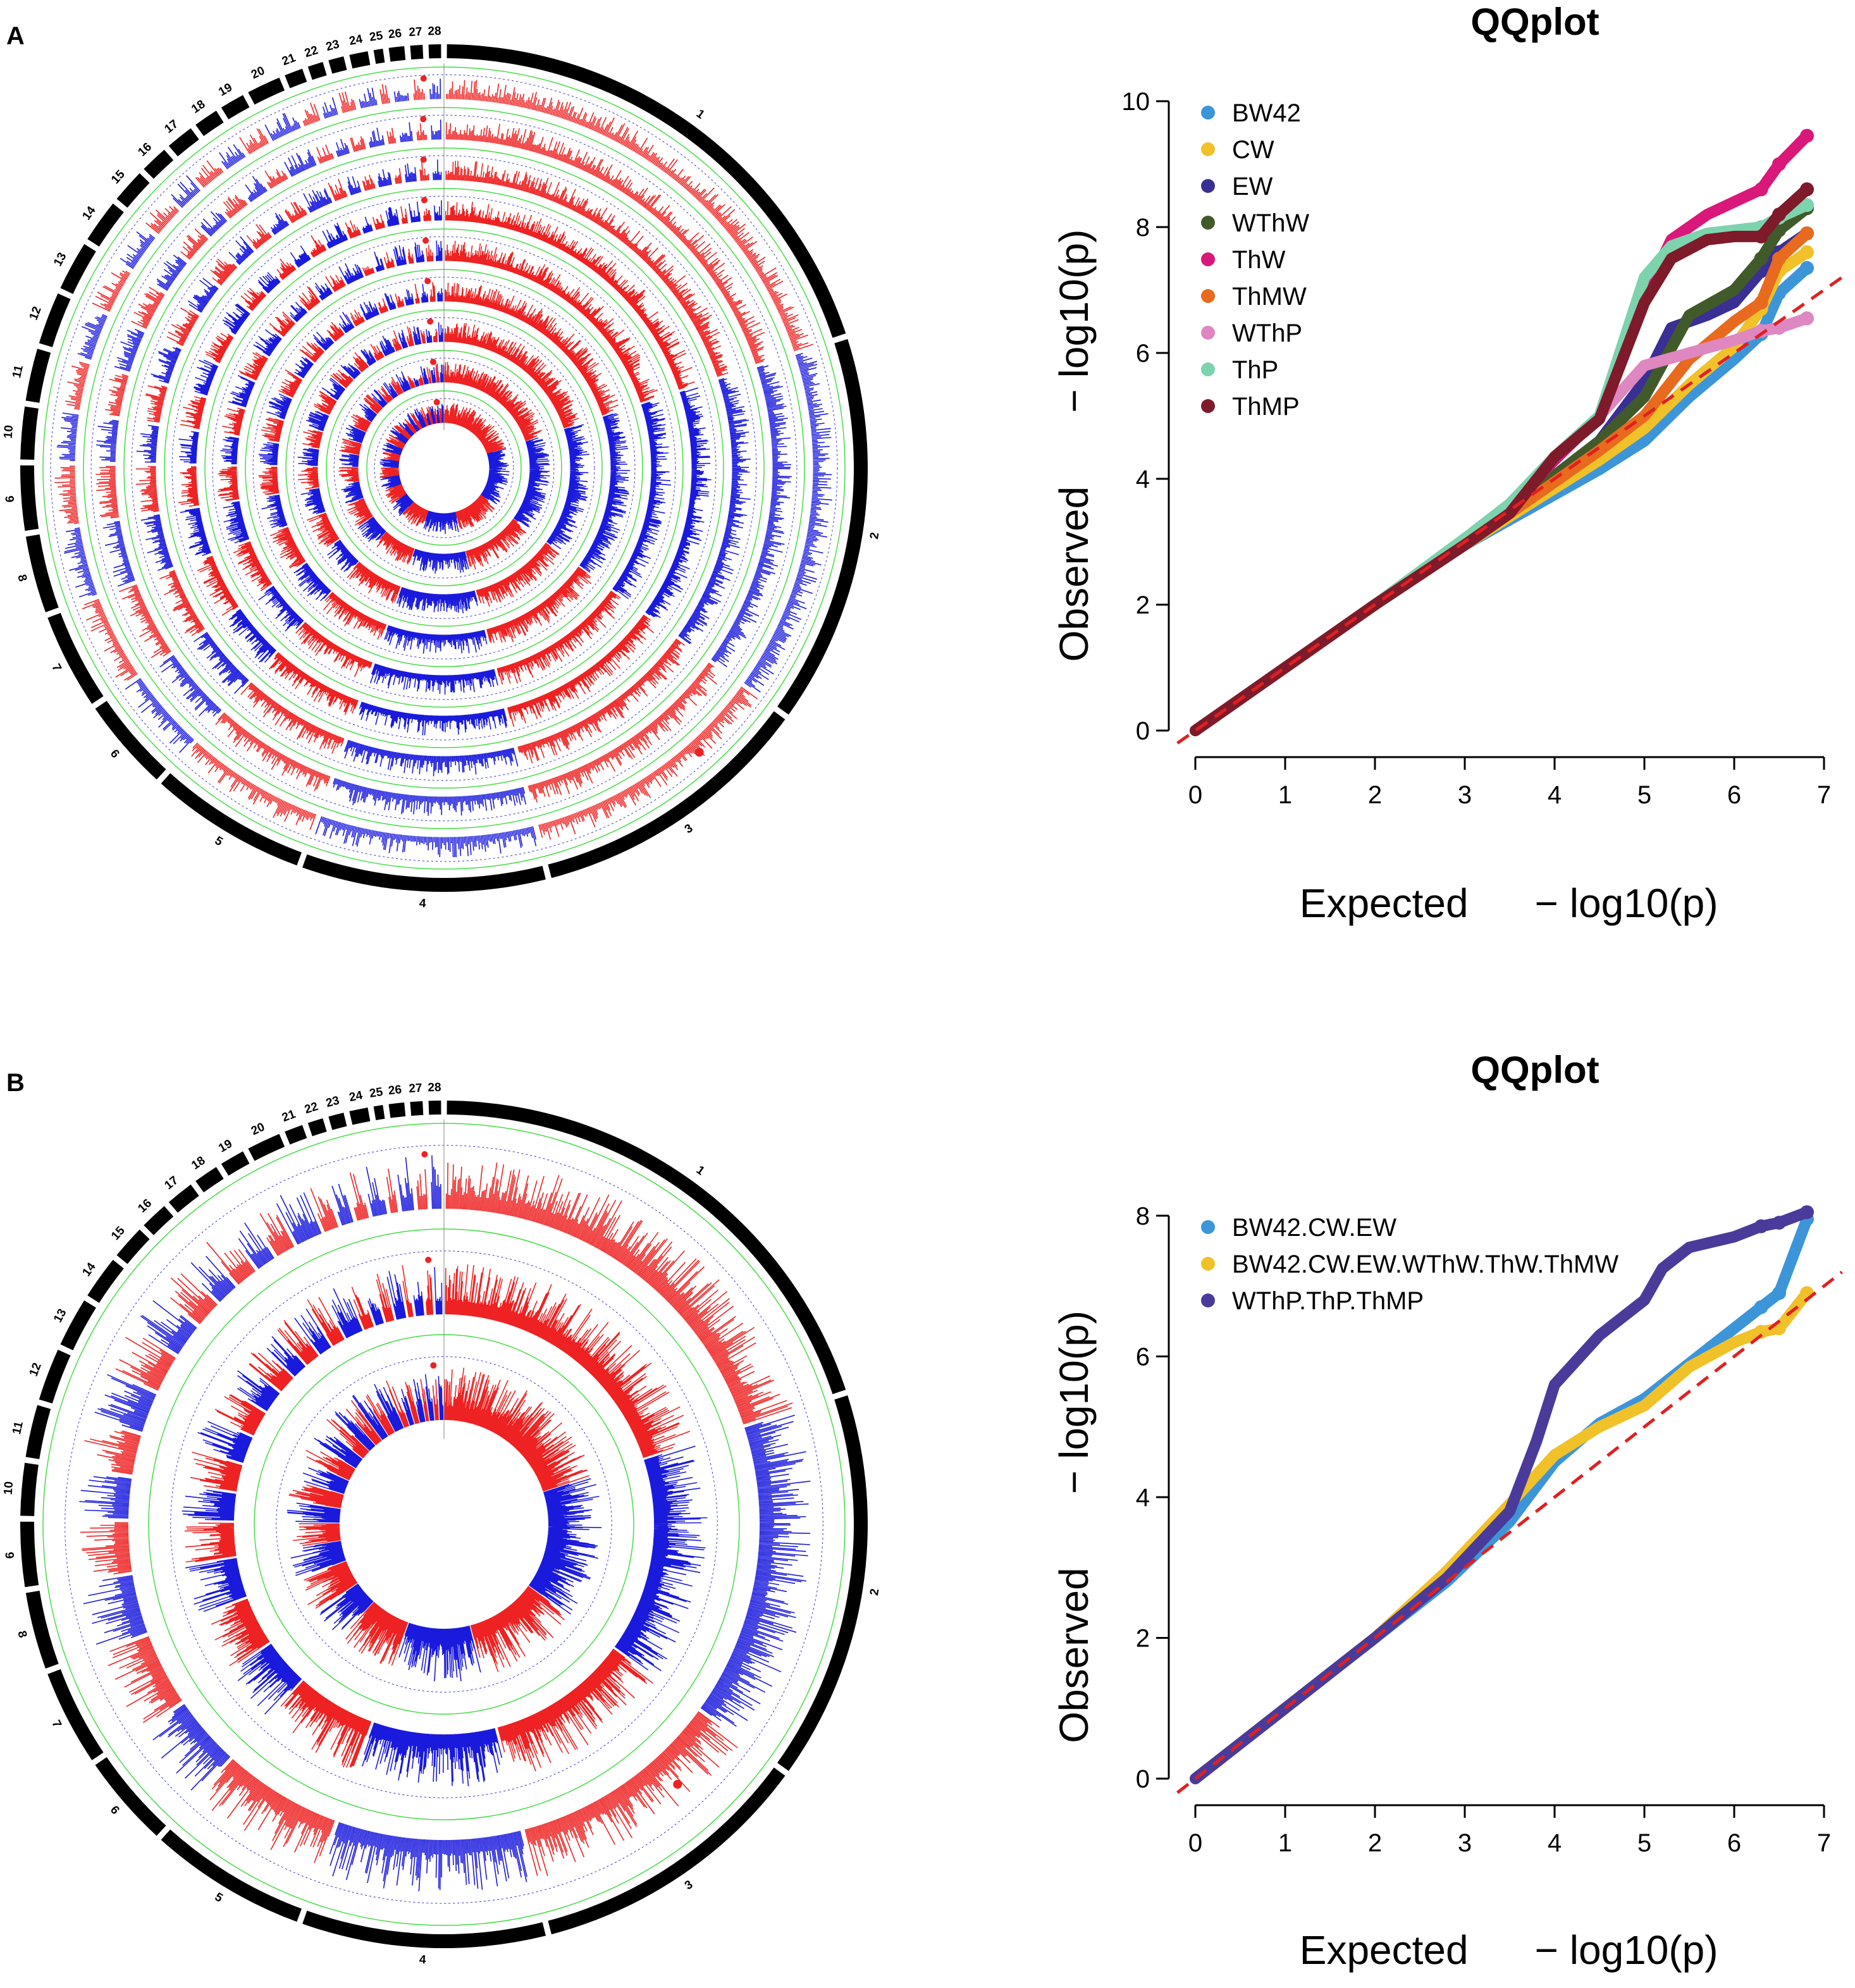 The height and width of the screenshot is (1988, 1855). Describe the element at coordinates (1208, 369) in the screenshot. I see `legend-marker` at that location.